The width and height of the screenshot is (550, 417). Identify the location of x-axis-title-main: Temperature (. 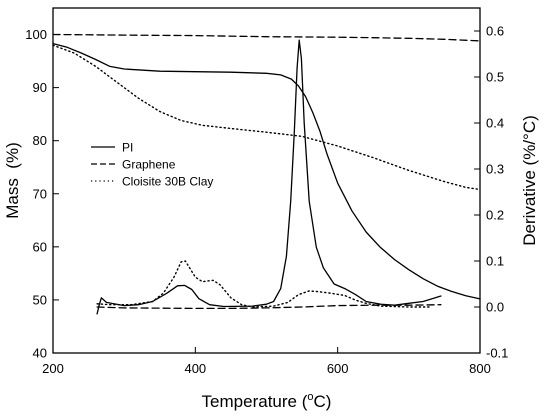
(255, 401).